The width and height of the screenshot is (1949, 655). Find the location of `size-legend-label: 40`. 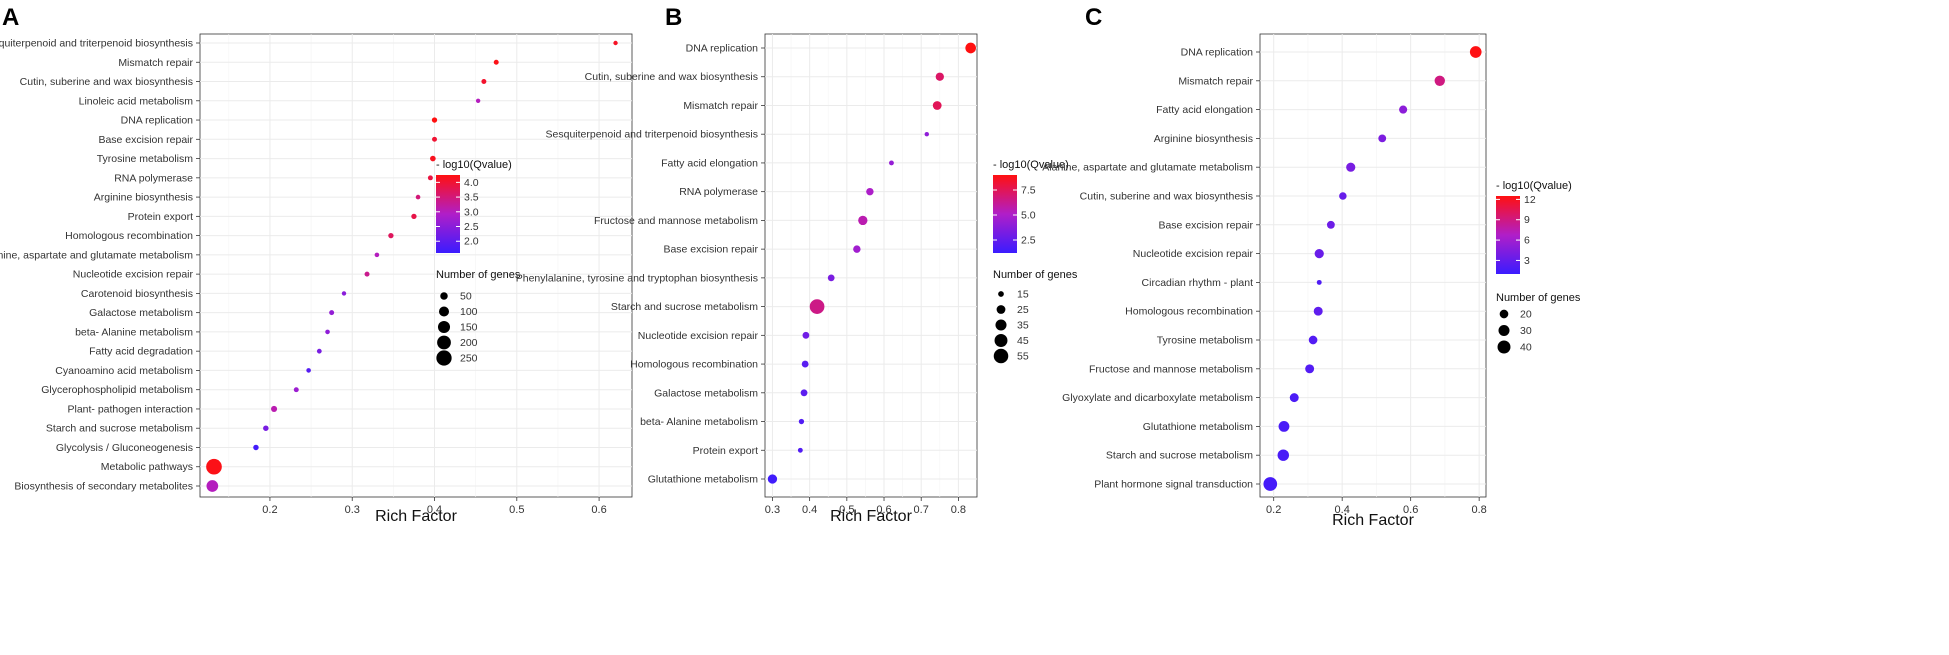

size-legend-label: 40 is located at coordinates (1526, 348).